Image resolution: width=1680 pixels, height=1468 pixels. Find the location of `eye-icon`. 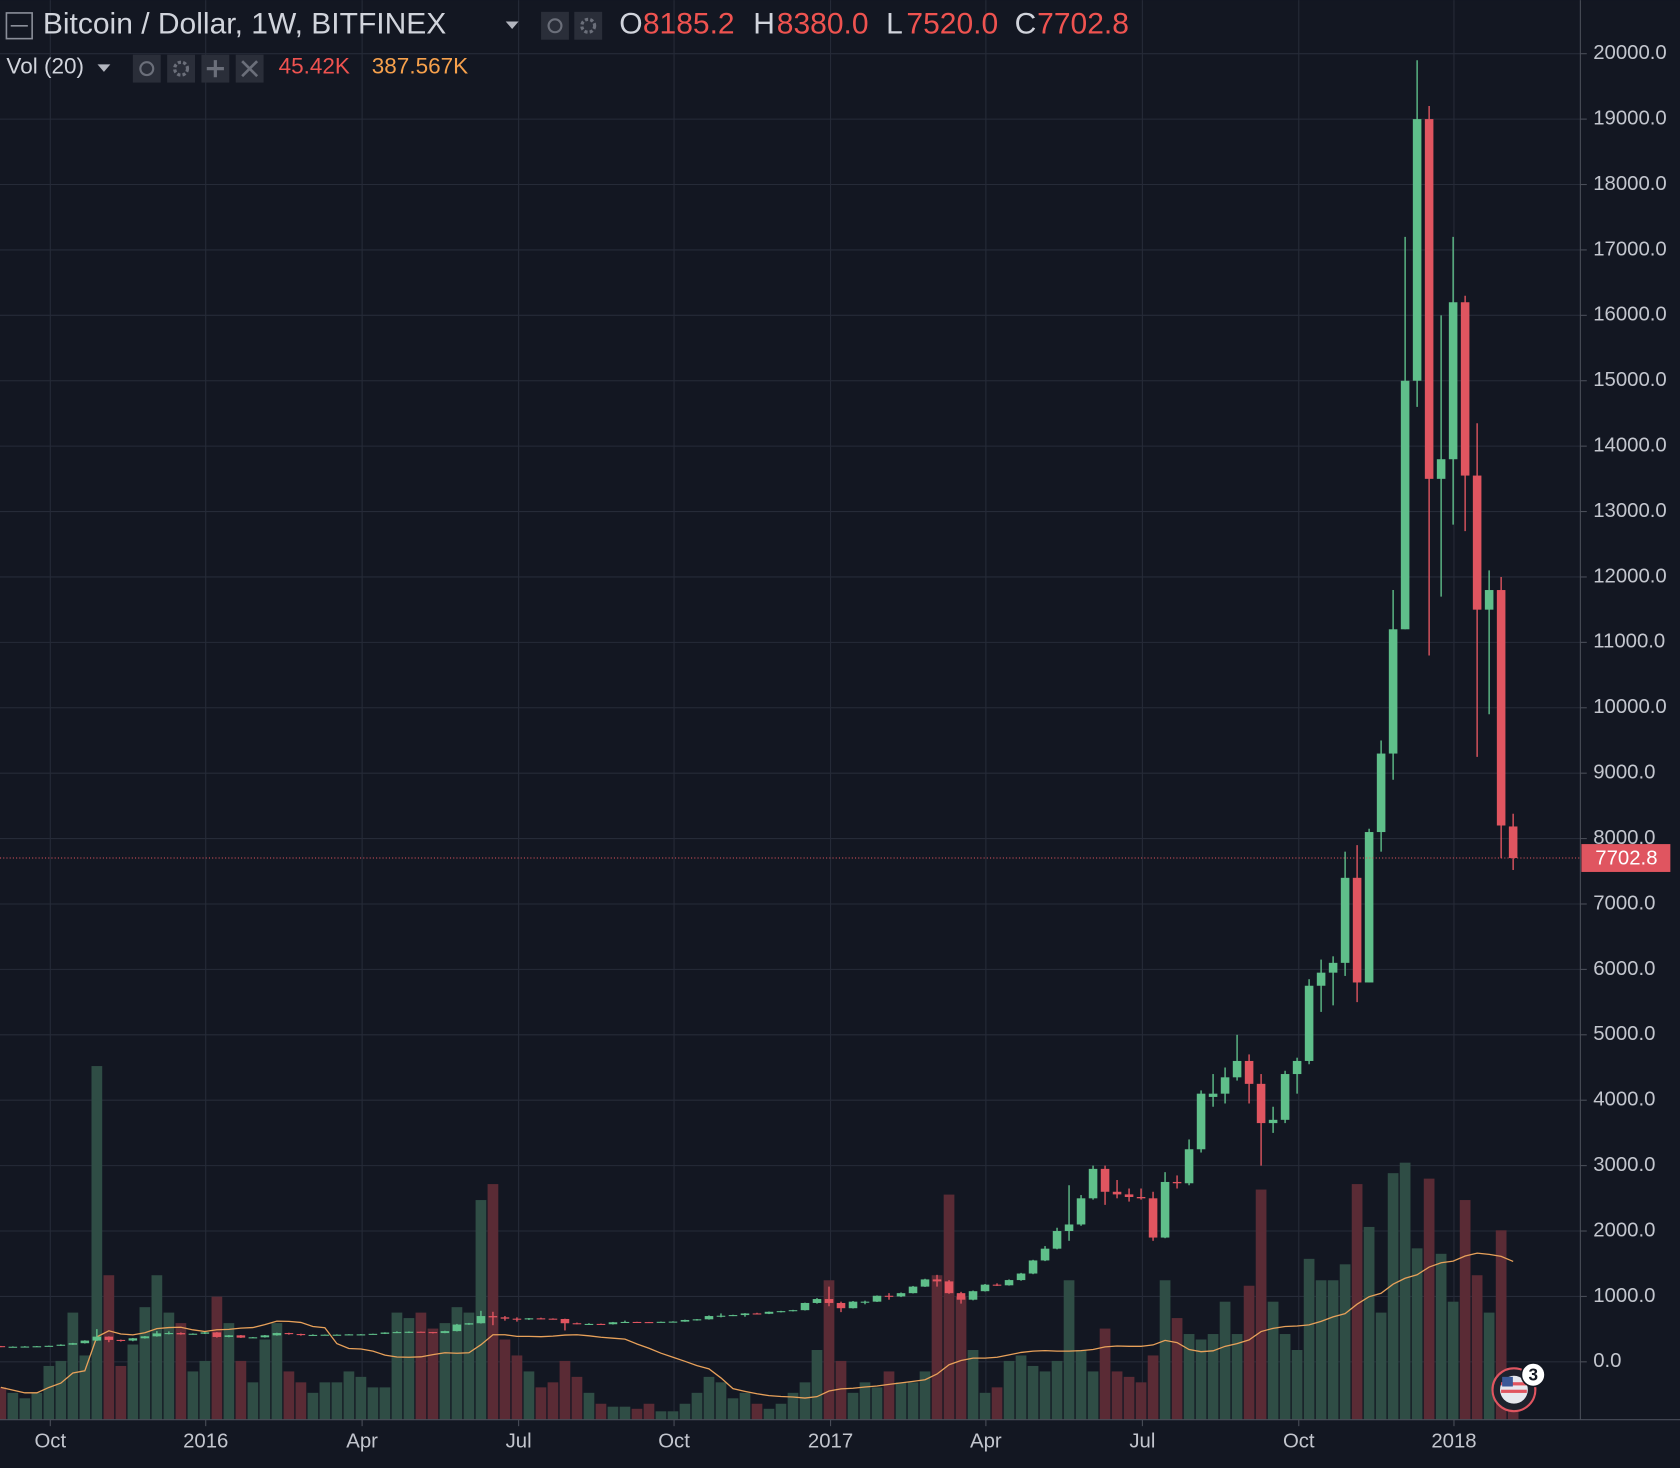

eye-icon is located at coordinates (555, 26).